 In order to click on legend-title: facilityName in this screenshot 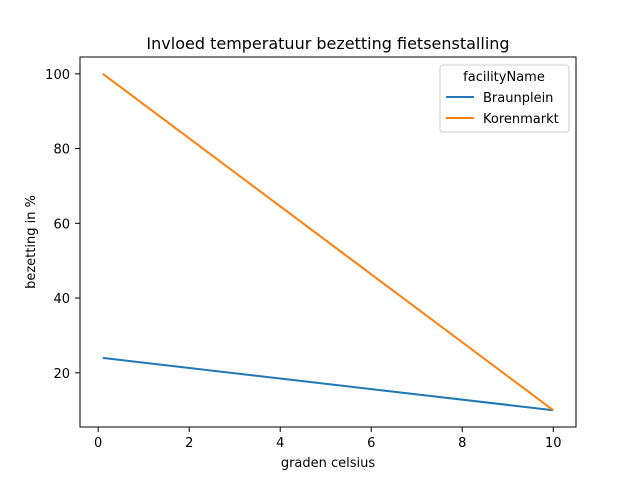, I will do `click(504, 77)`.